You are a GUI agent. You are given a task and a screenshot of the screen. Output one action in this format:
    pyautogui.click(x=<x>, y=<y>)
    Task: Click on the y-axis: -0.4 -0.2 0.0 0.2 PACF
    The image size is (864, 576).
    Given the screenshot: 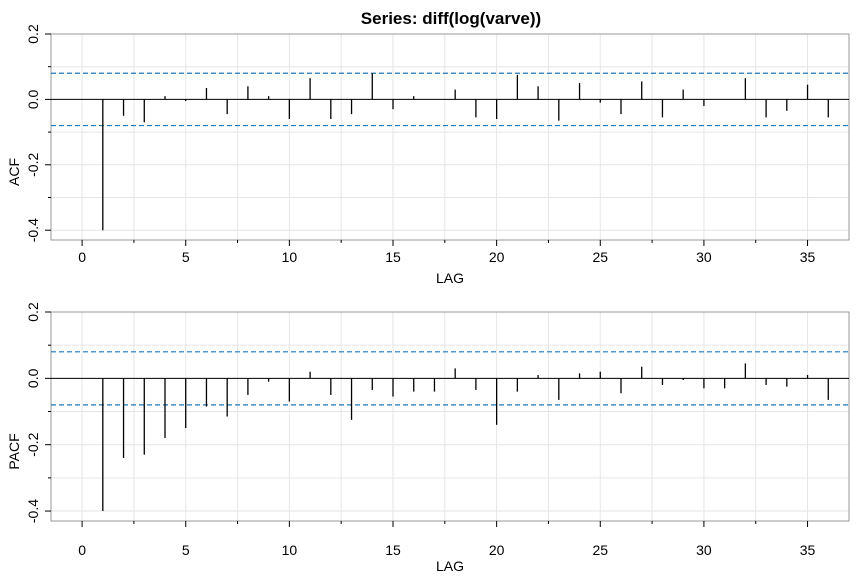 What is the action you would take?
    pyautogui.click(x=28, y=412)
    